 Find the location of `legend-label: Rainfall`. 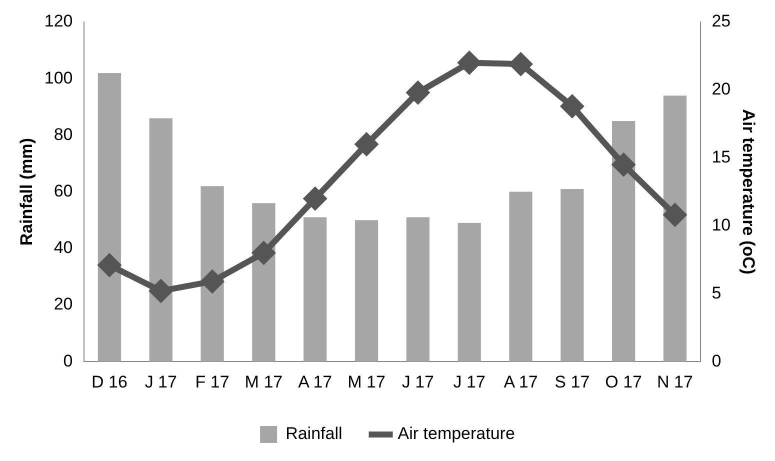

legend-label: Rainfall is located at coordinates (314, 434).